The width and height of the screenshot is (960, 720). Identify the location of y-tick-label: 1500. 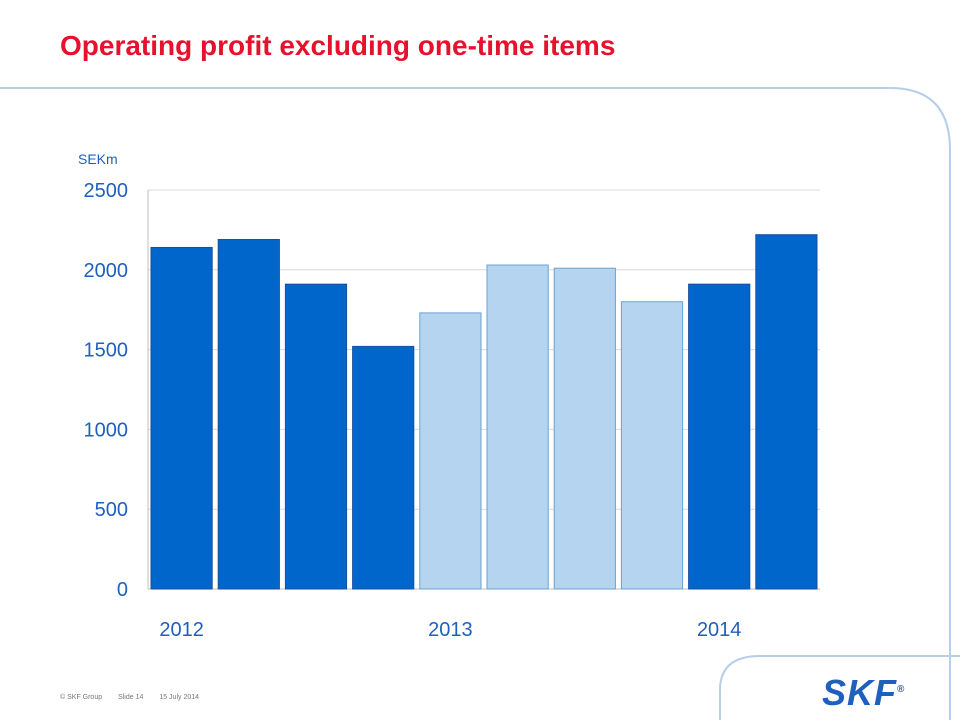
(106, 351).